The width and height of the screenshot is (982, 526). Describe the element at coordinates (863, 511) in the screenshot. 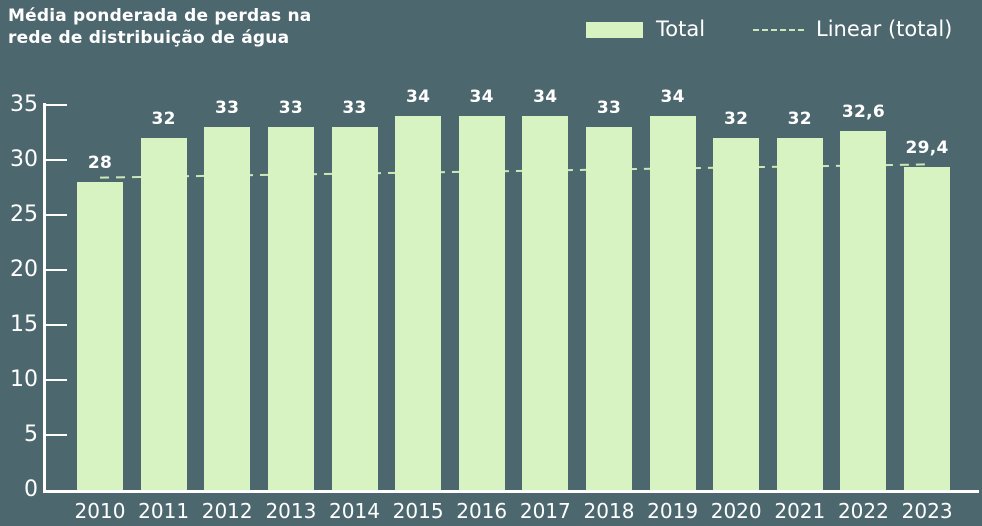

I see `x-axis-label-2022: 2022` at that location.